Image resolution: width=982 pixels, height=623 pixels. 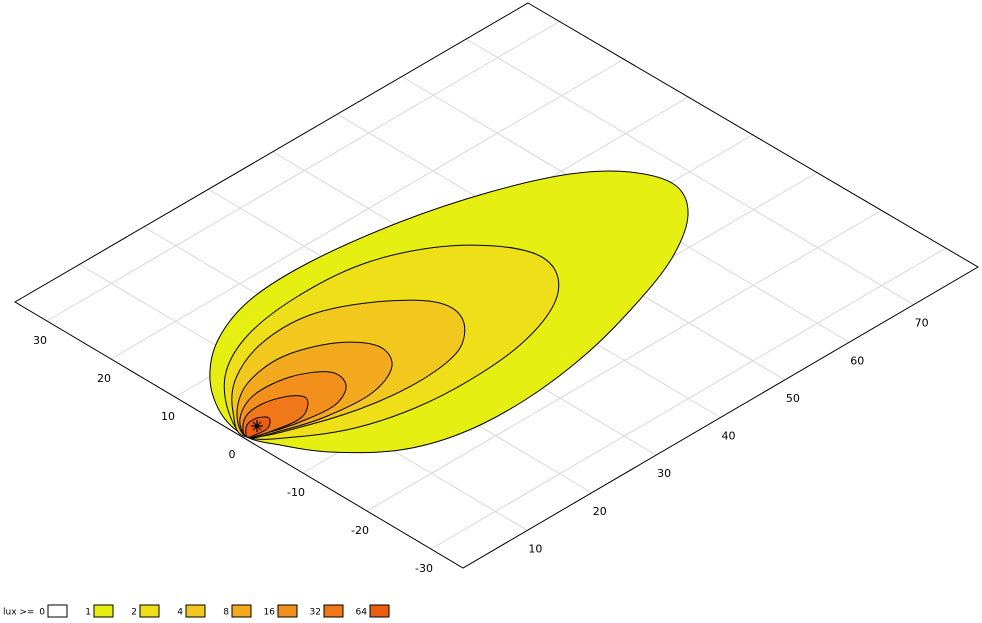 What do you see at coordinates (424, 568) in the screenshot?
I see `y-tick-label: -30` at bounding box center [424, 568].